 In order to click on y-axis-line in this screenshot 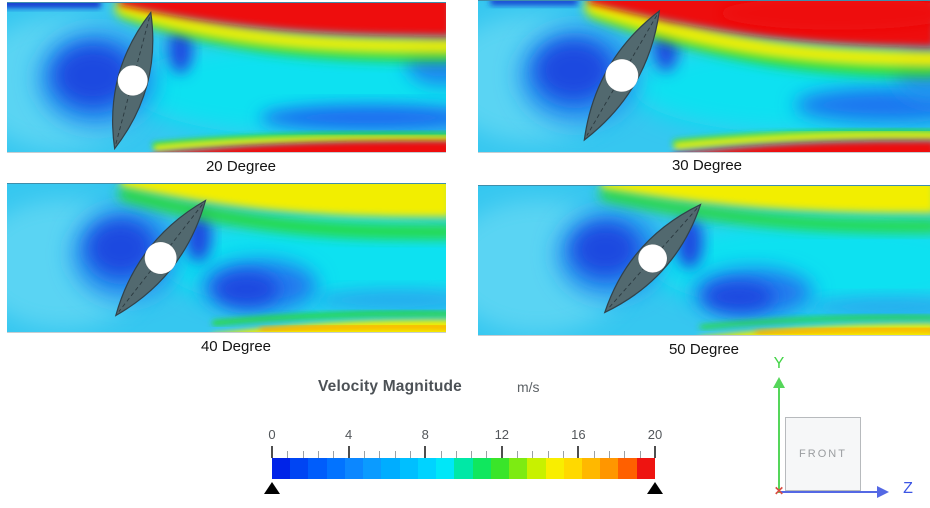, I will do `click(779, 440)`.